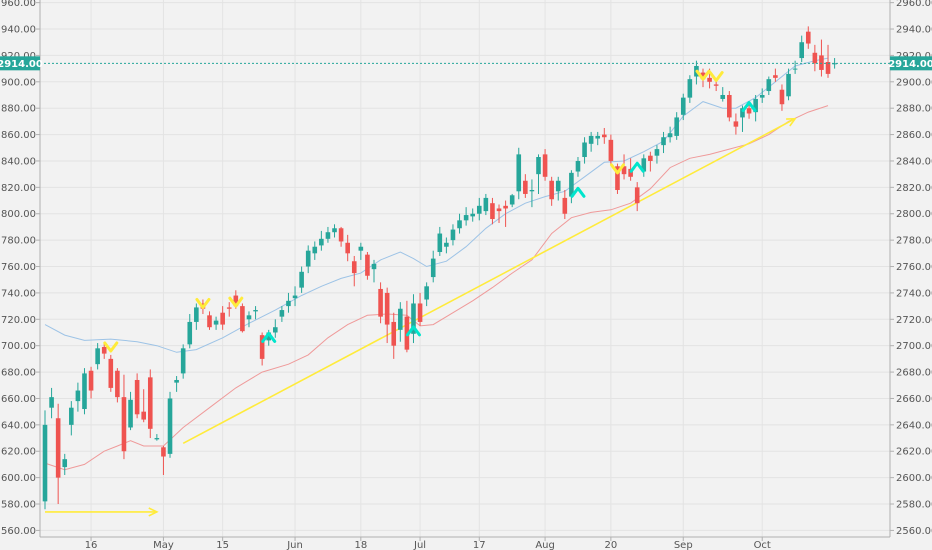  Describe the element at coordinates (222, 545) in the screenshot. I see `x-tick-label: 15` at that location.